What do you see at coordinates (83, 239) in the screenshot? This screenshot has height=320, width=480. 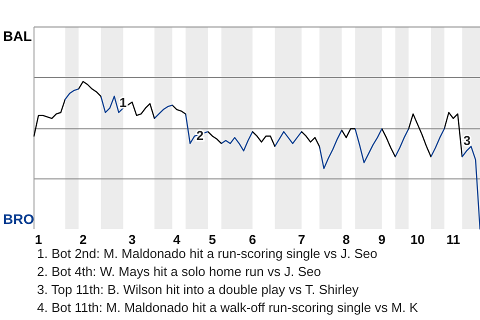 I see `x-tick-label: 2` at bounding box center [83, 239].